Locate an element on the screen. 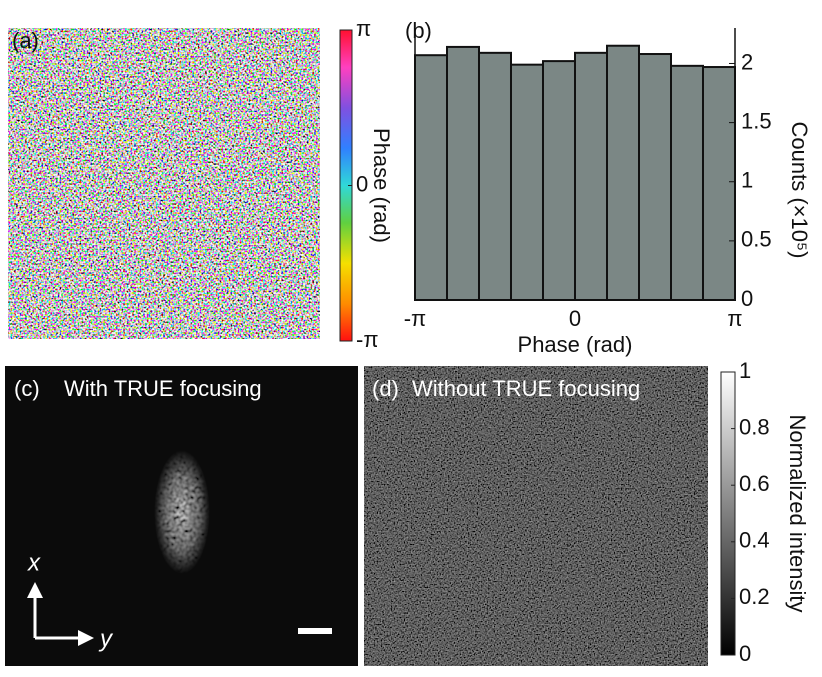 The height and width of the screenshot is (677, 822). colorbar-tick-label: π is located at coordinates (363, 28).